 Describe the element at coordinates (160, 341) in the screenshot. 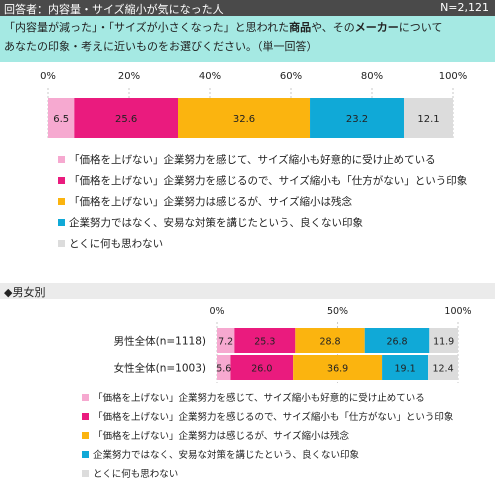

I see `category-label: 男性全体(n=1118)` at that location.